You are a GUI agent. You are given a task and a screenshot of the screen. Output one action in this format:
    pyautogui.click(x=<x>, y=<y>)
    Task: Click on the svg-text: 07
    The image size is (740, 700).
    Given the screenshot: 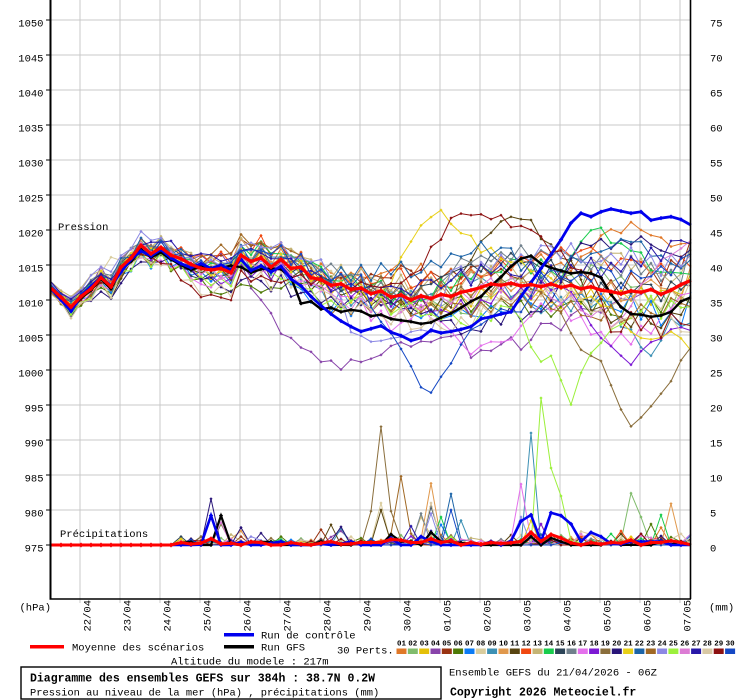 What is the action you would take?
    pyautogui.click(x=469, y=645)
    